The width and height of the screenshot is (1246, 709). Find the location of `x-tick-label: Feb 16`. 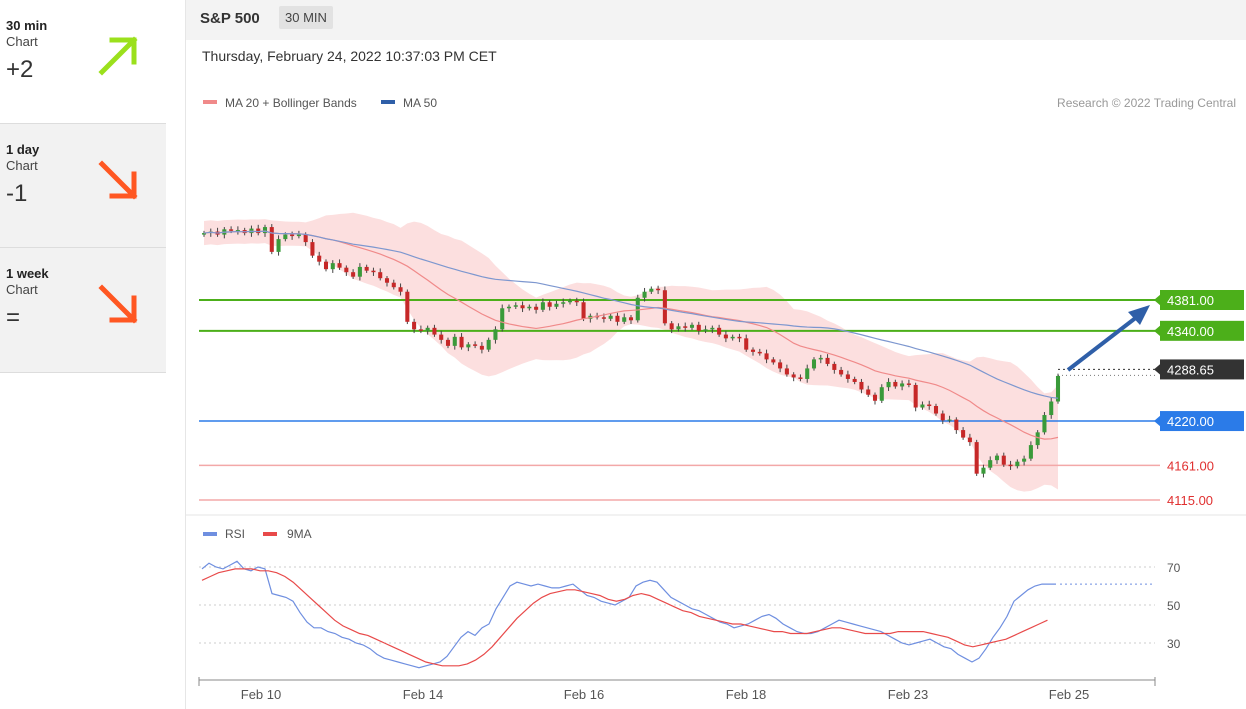

x-tick-label: Feb 16 is located at coordinates (584, 694).